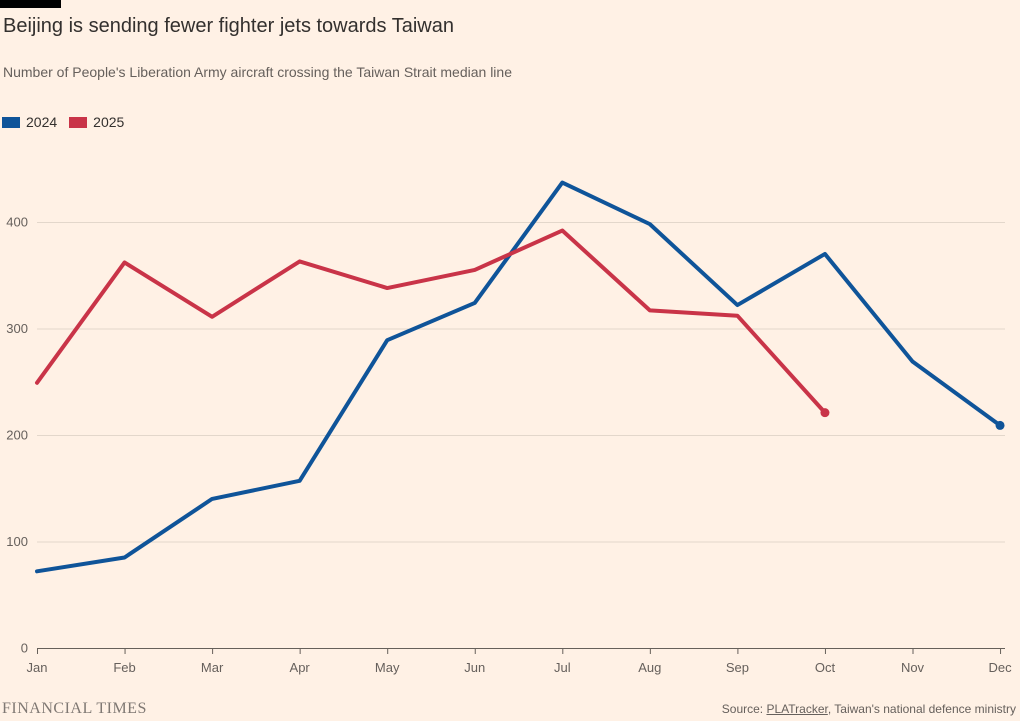 This screenshot has width=1020, height=721. Describe the element at coordinates (78, 122) in the screenshot. I see `legend-swatch-2025-icon` at that location.